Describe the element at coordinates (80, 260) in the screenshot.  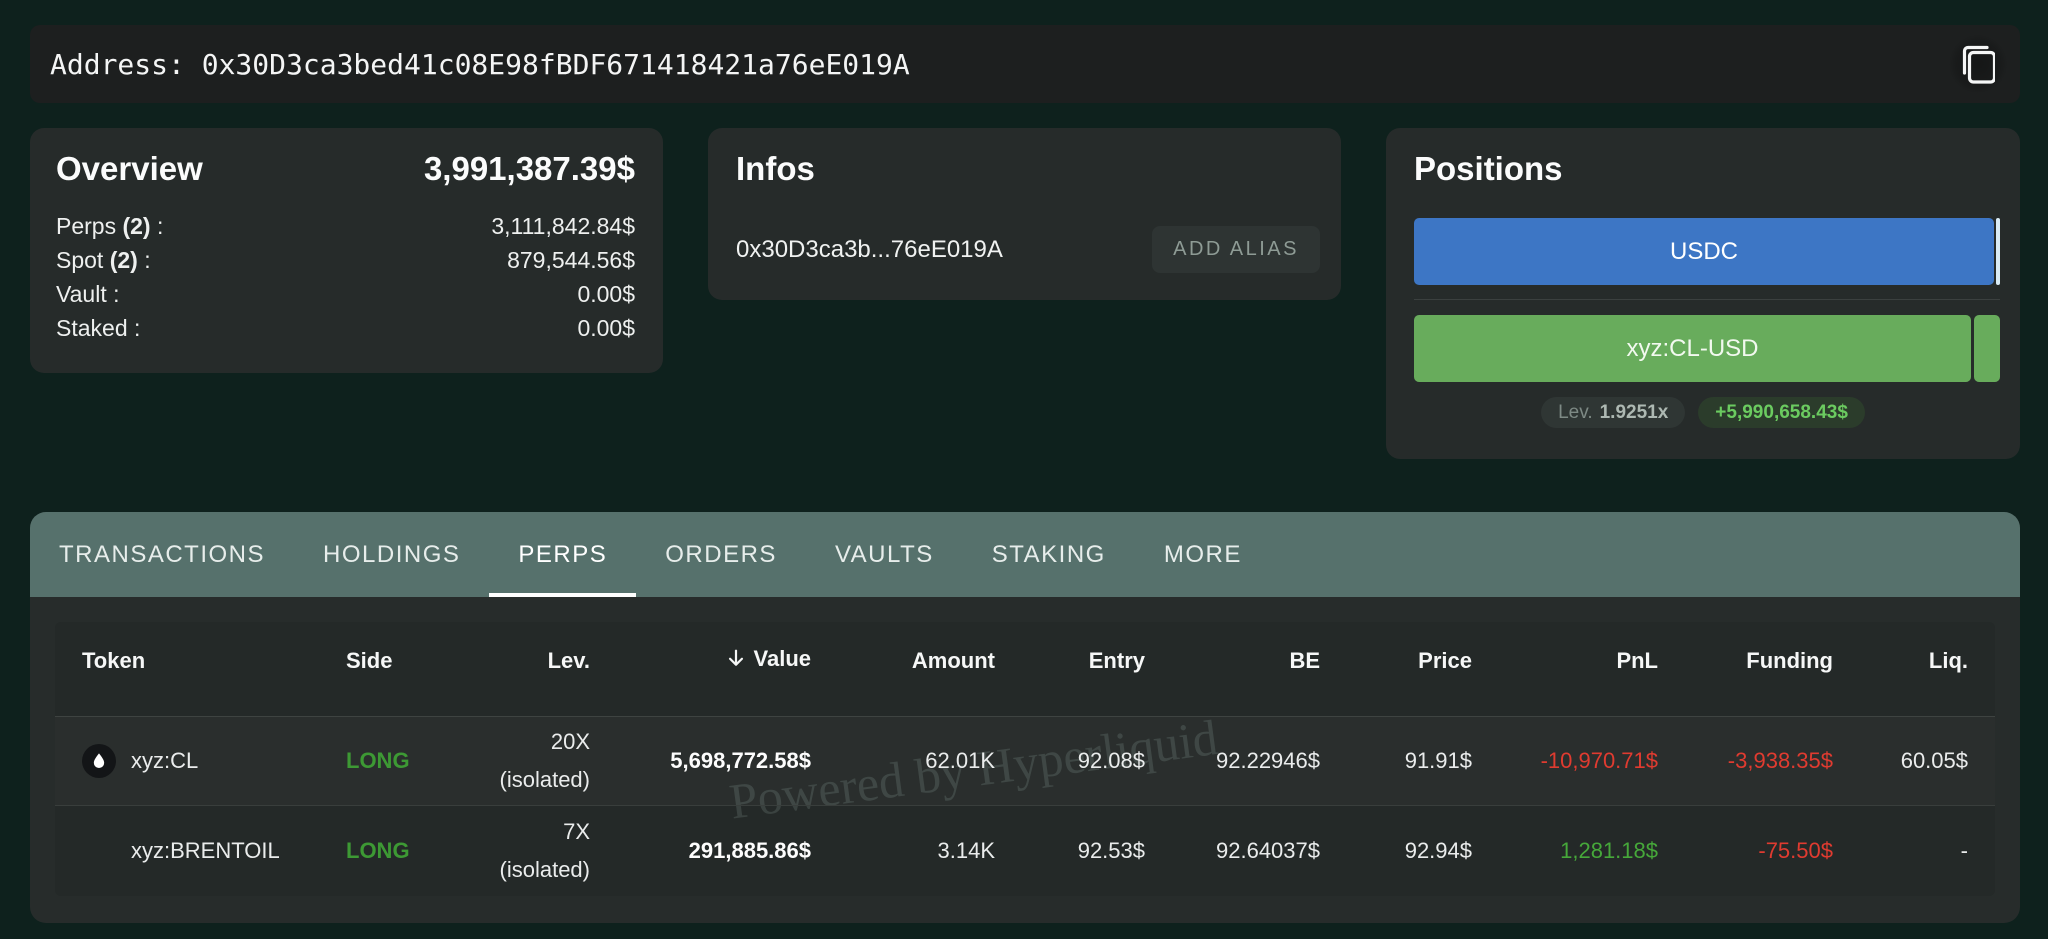
I see `overview-row-name: Spot` at that location.